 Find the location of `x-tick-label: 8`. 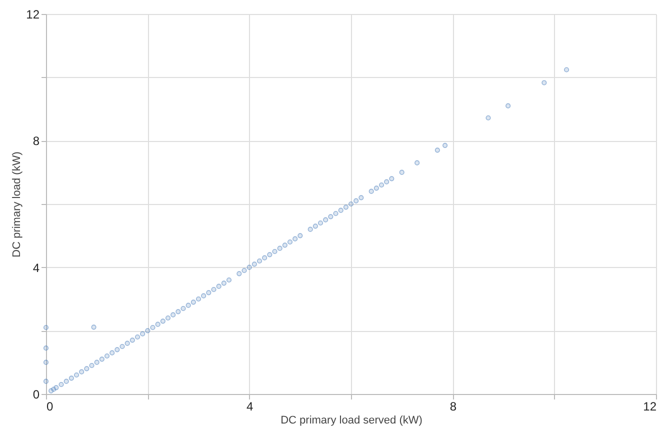

x-tick-label: 8 is located at coordinates (453, 407).